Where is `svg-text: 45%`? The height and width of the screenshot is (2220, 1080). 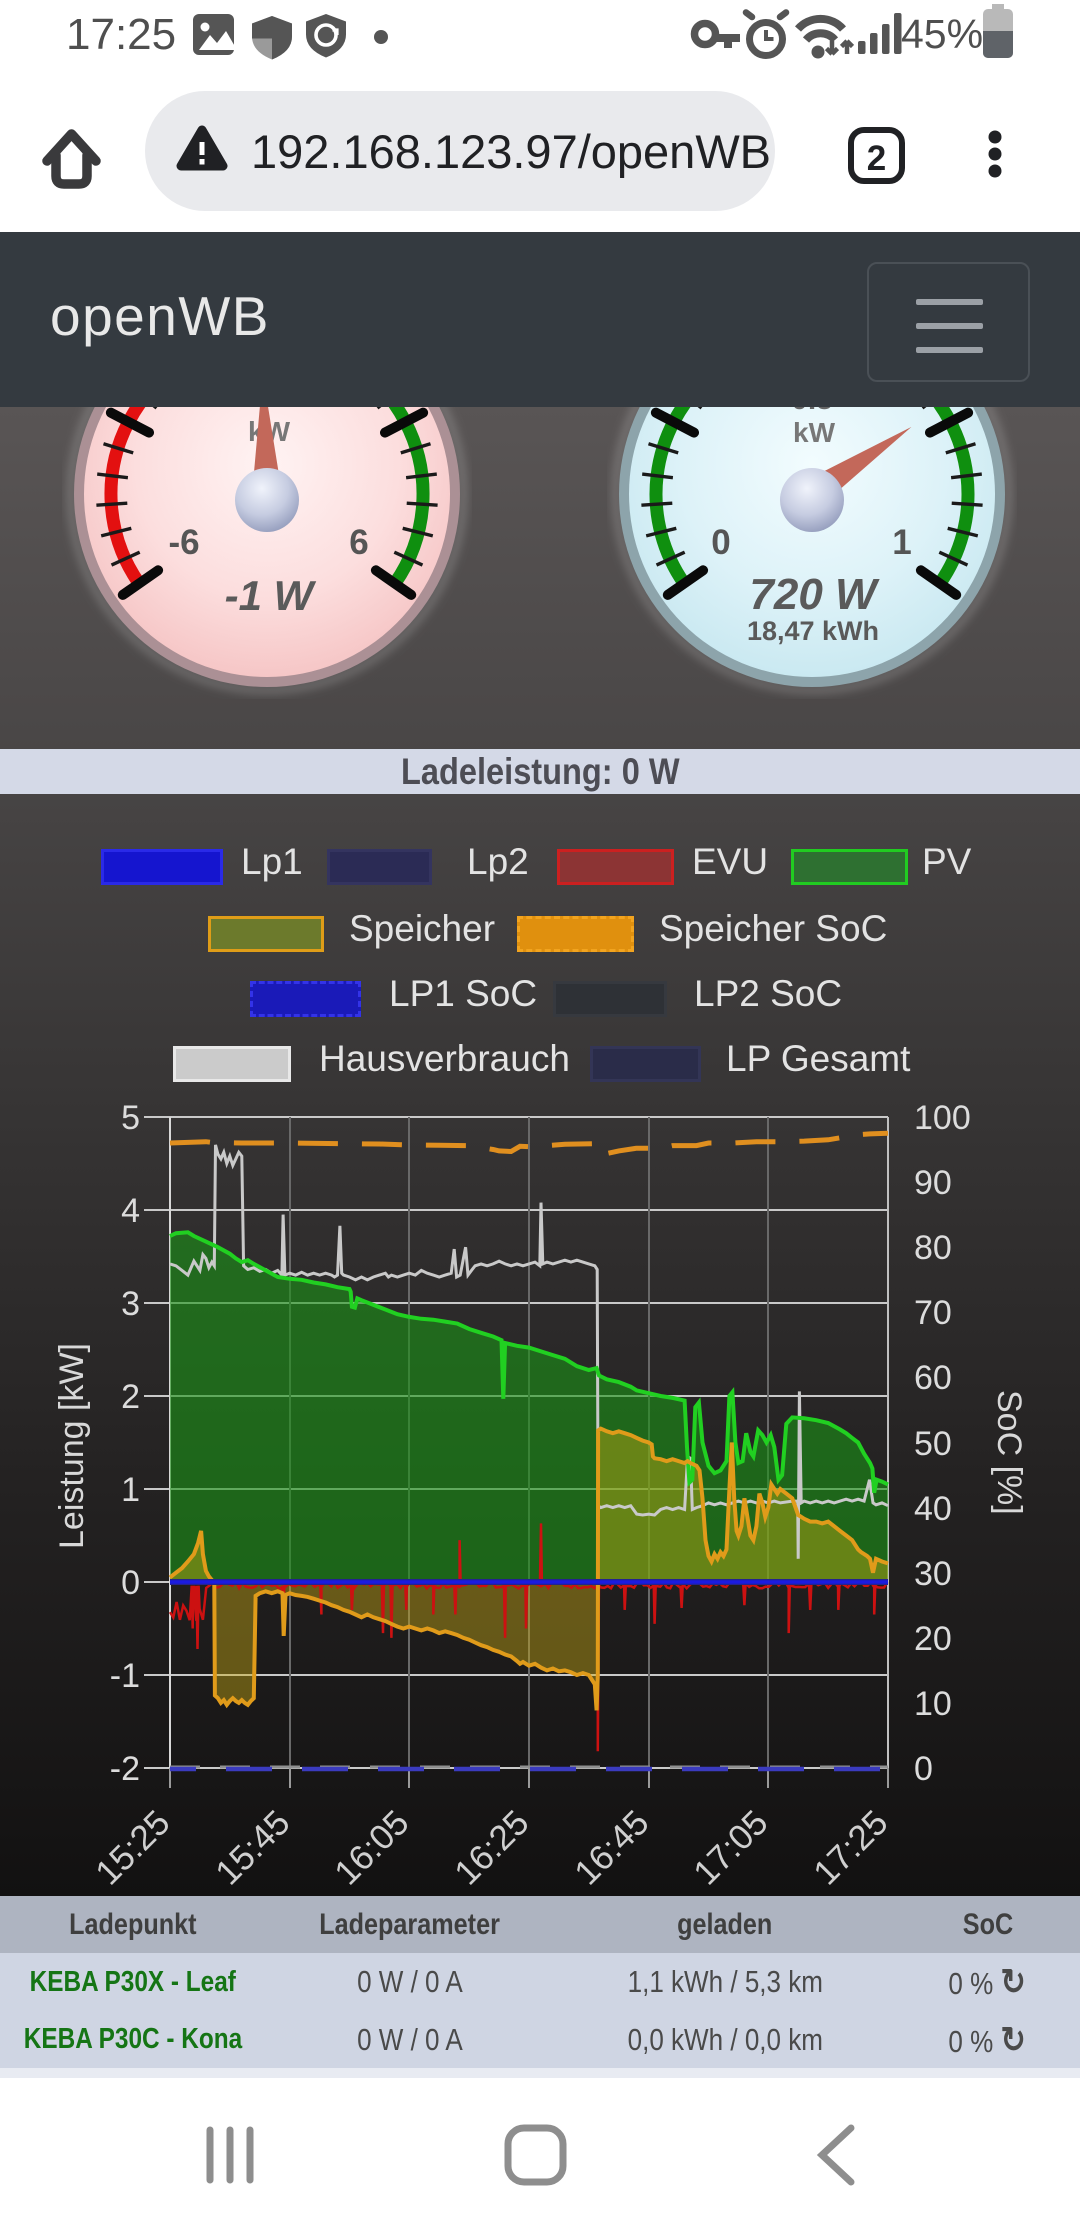 svg-text: 45% is located at coordinates (942, 34).